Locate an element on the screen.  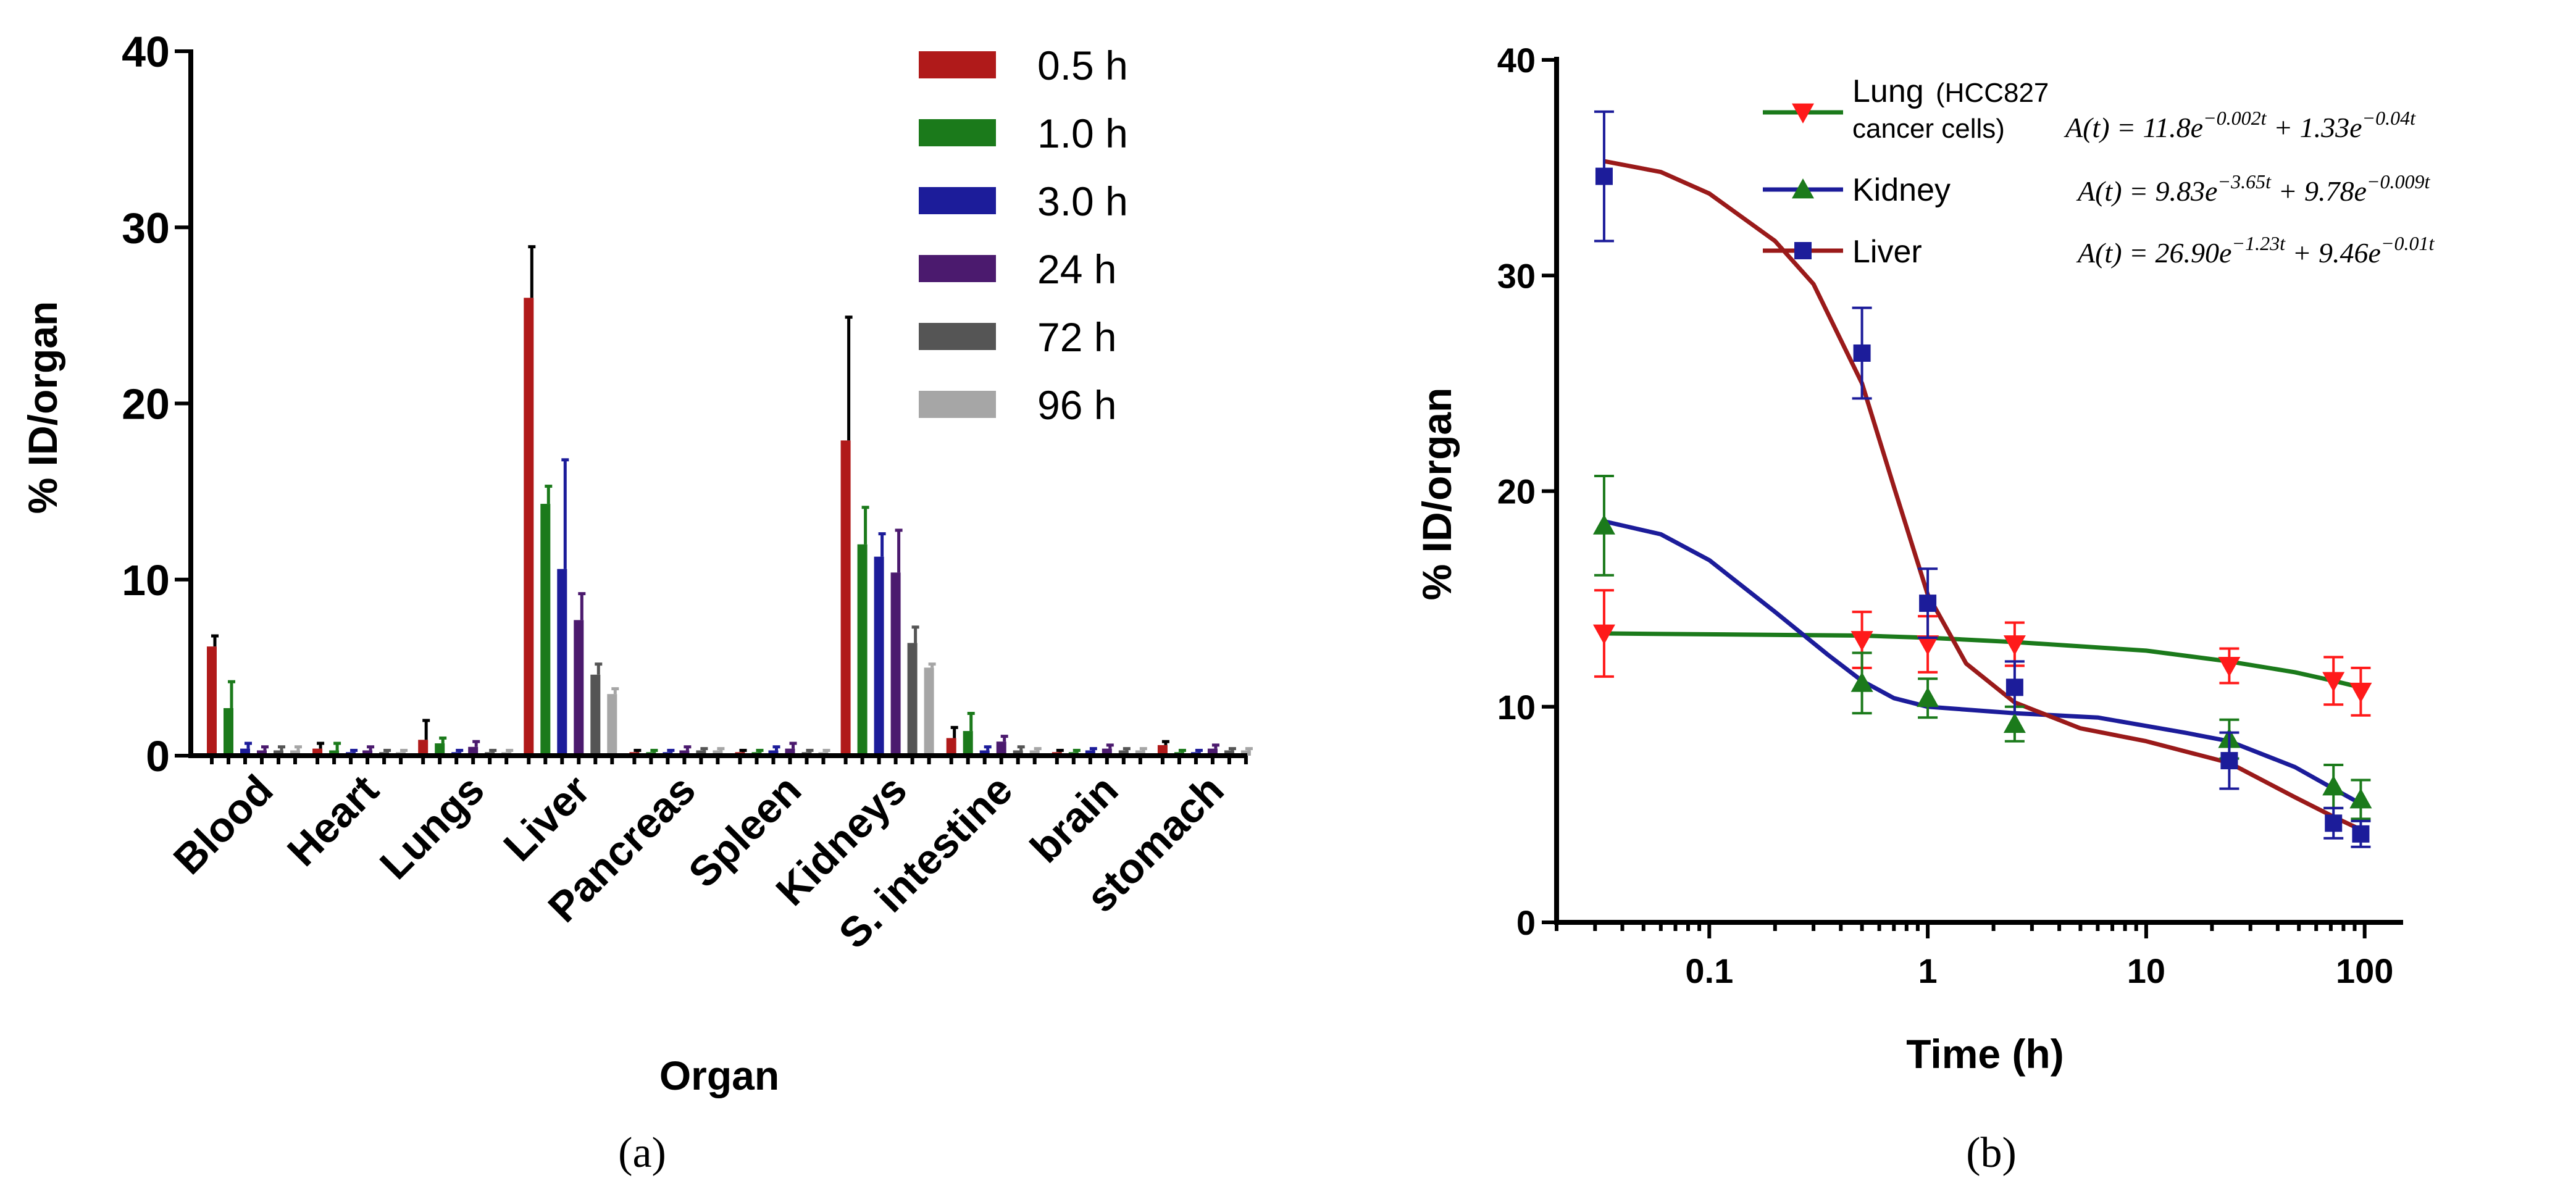
bar-s-intestine-72-h is located at coordinates (1018, 753).